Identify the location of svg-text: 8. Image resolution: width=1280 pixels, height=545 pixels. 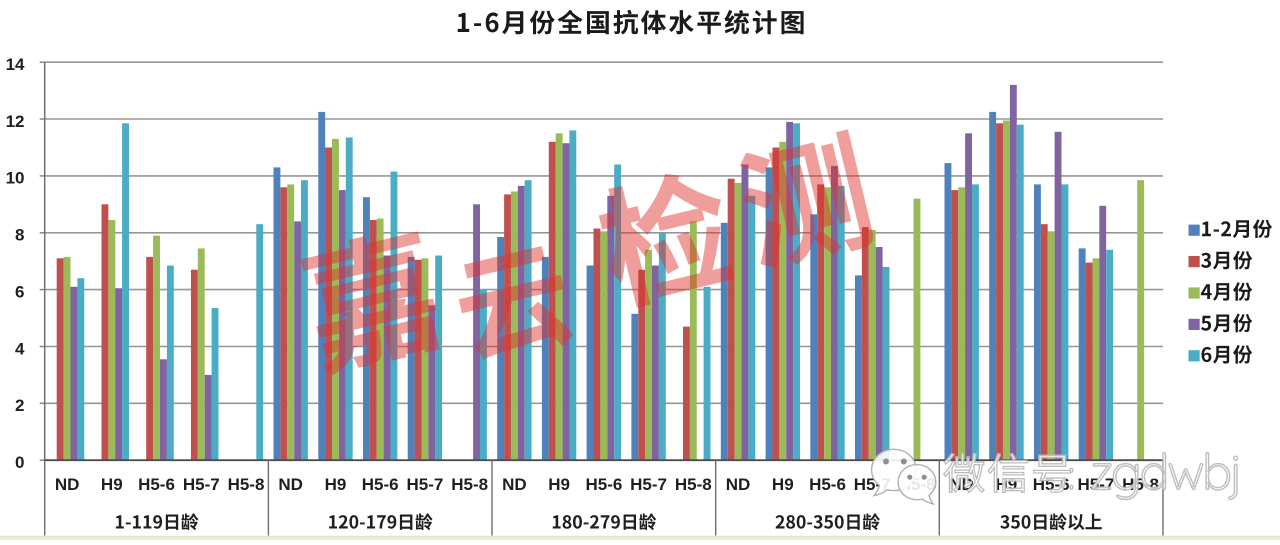
(19, 235).